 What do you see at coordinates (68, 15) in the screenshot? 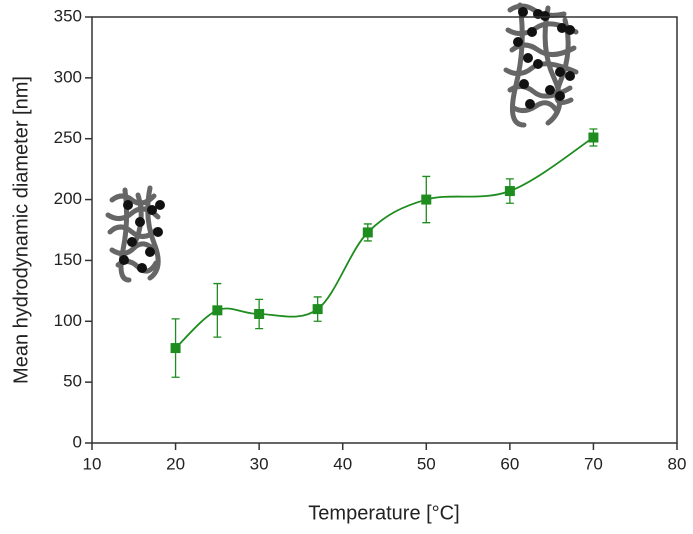
I see `y-tick-label: 350` at bounding box center [68, 15].